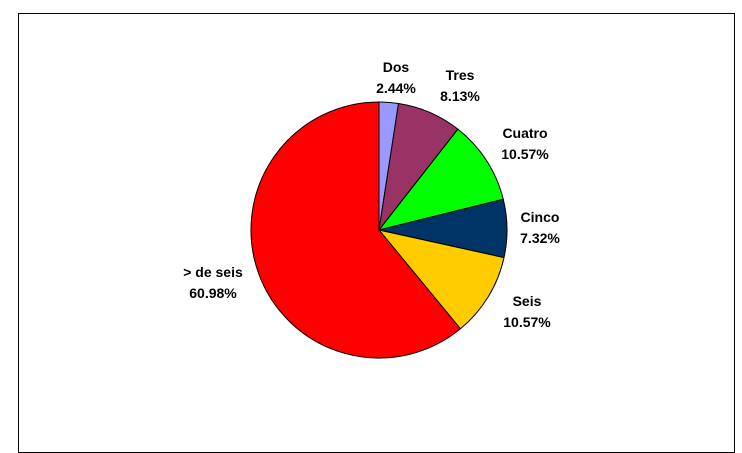 The image size is (742, 453). Describe the element at coordinates (441, 279) in the screenshot. I see `pie-slice-seis` at that location.